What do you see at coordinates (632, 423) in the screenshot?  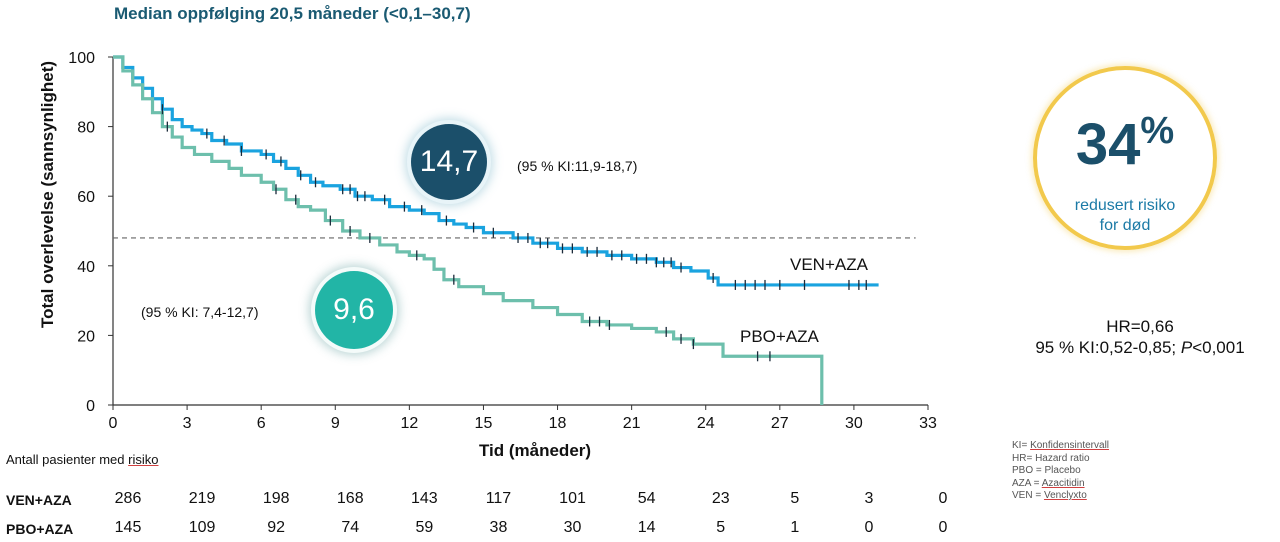 I see `x-tick-label: 21` at bounding box center [632, 423].